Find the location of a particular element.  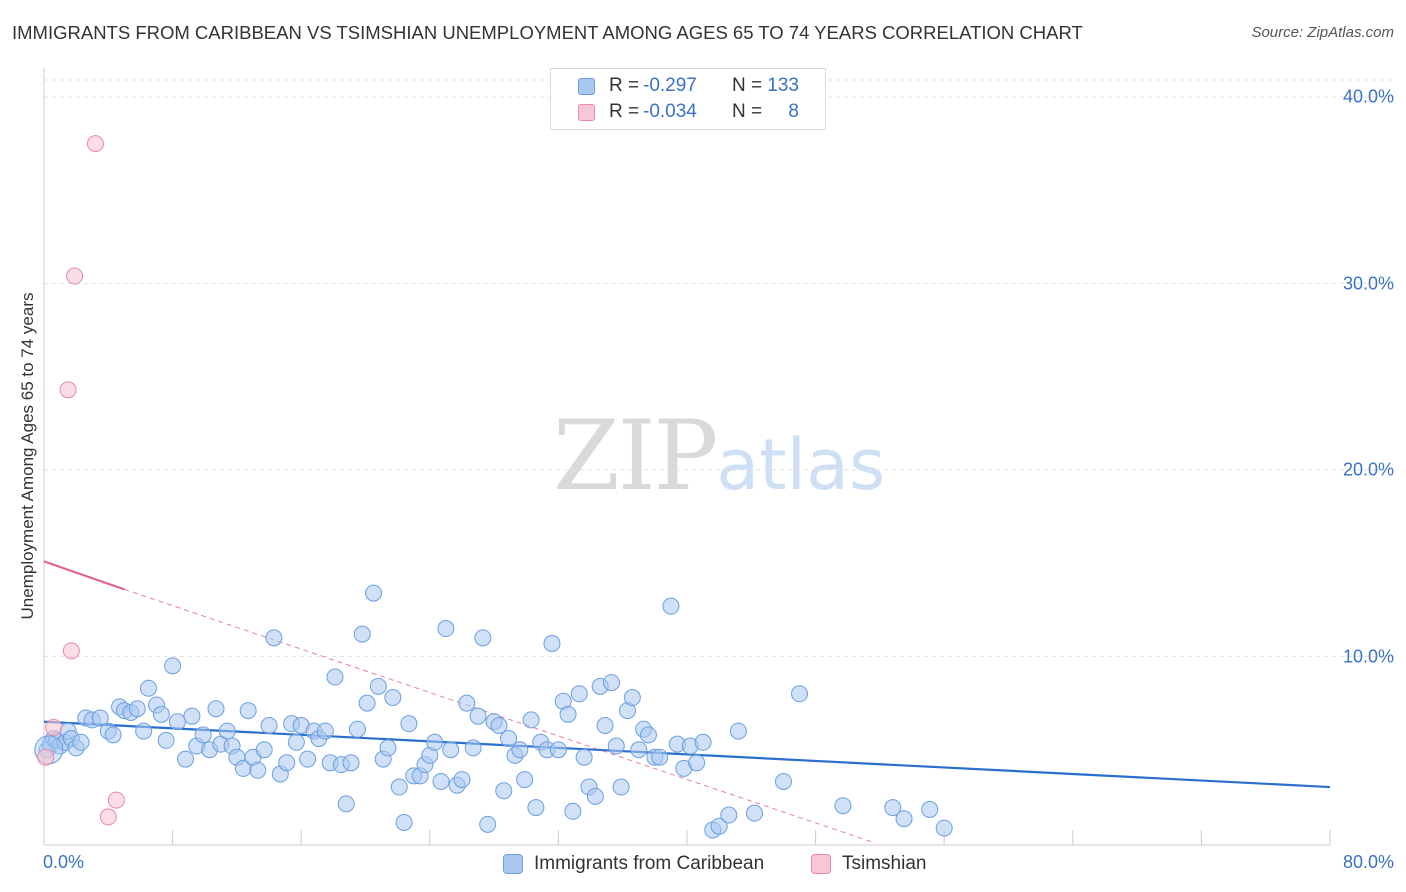

legend-row-tsimshian: R = -0.034 N = 8 is located at coordinates (688, 114).